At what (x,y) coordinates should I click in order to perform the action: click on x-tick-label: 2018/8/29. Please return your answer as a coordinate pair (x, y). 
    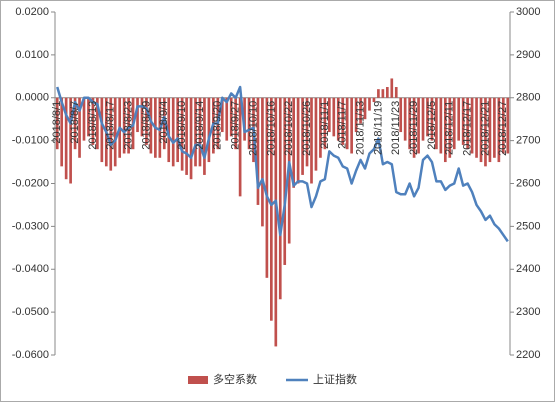
    Looking at the image, I should click on (146, 125).